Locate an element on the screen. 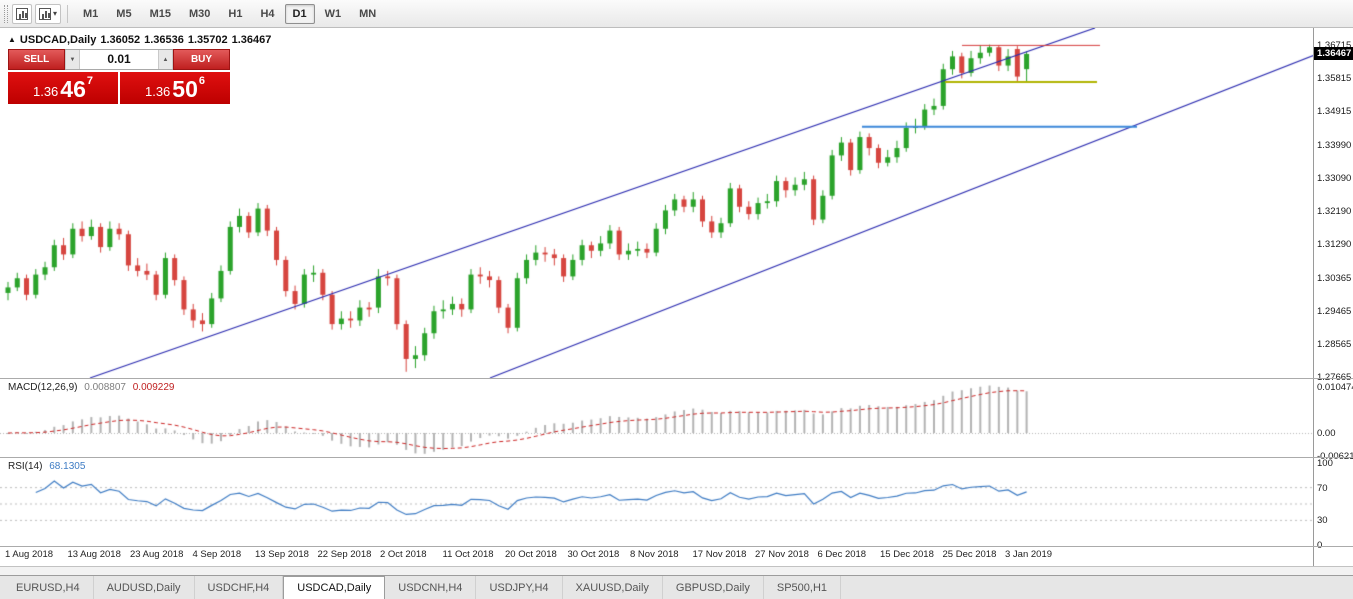  timeframe-button-m15: M15 is located at coordinates (160, 13).